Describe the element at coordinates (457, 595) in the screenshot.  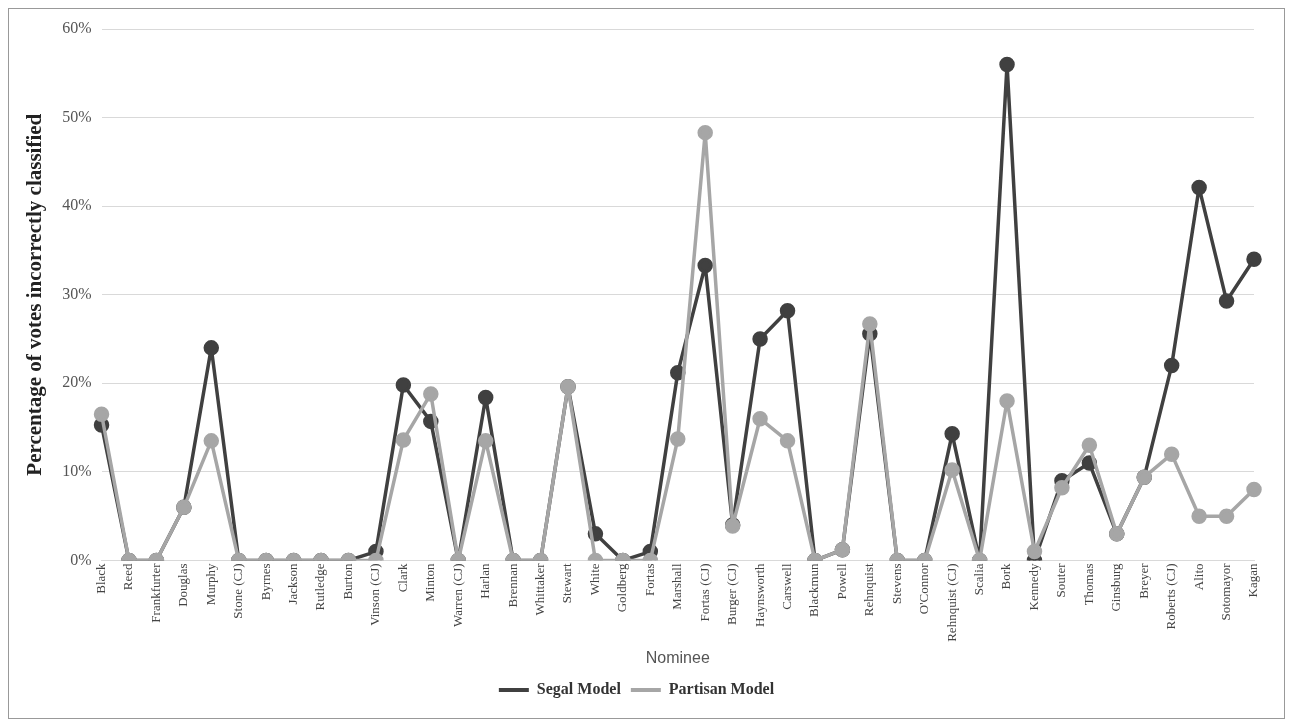
I see `x-tick-label: Warren (CJ)` at that location.